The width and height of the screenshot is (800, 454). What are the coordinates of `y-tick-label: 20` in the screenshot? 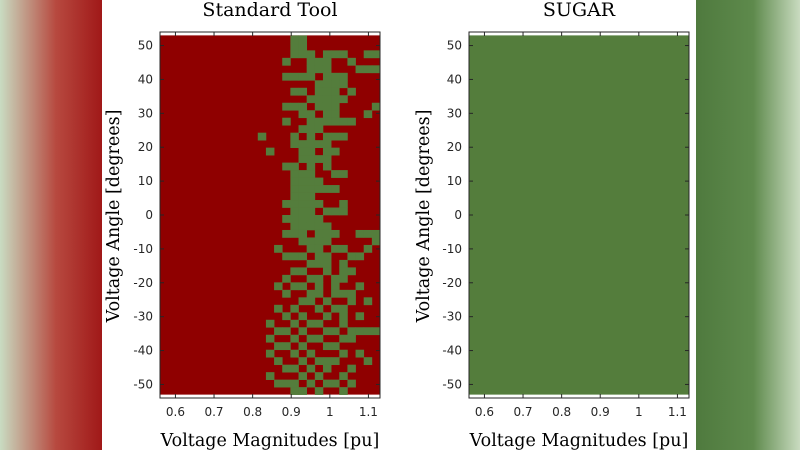 It's located at (145, 147).